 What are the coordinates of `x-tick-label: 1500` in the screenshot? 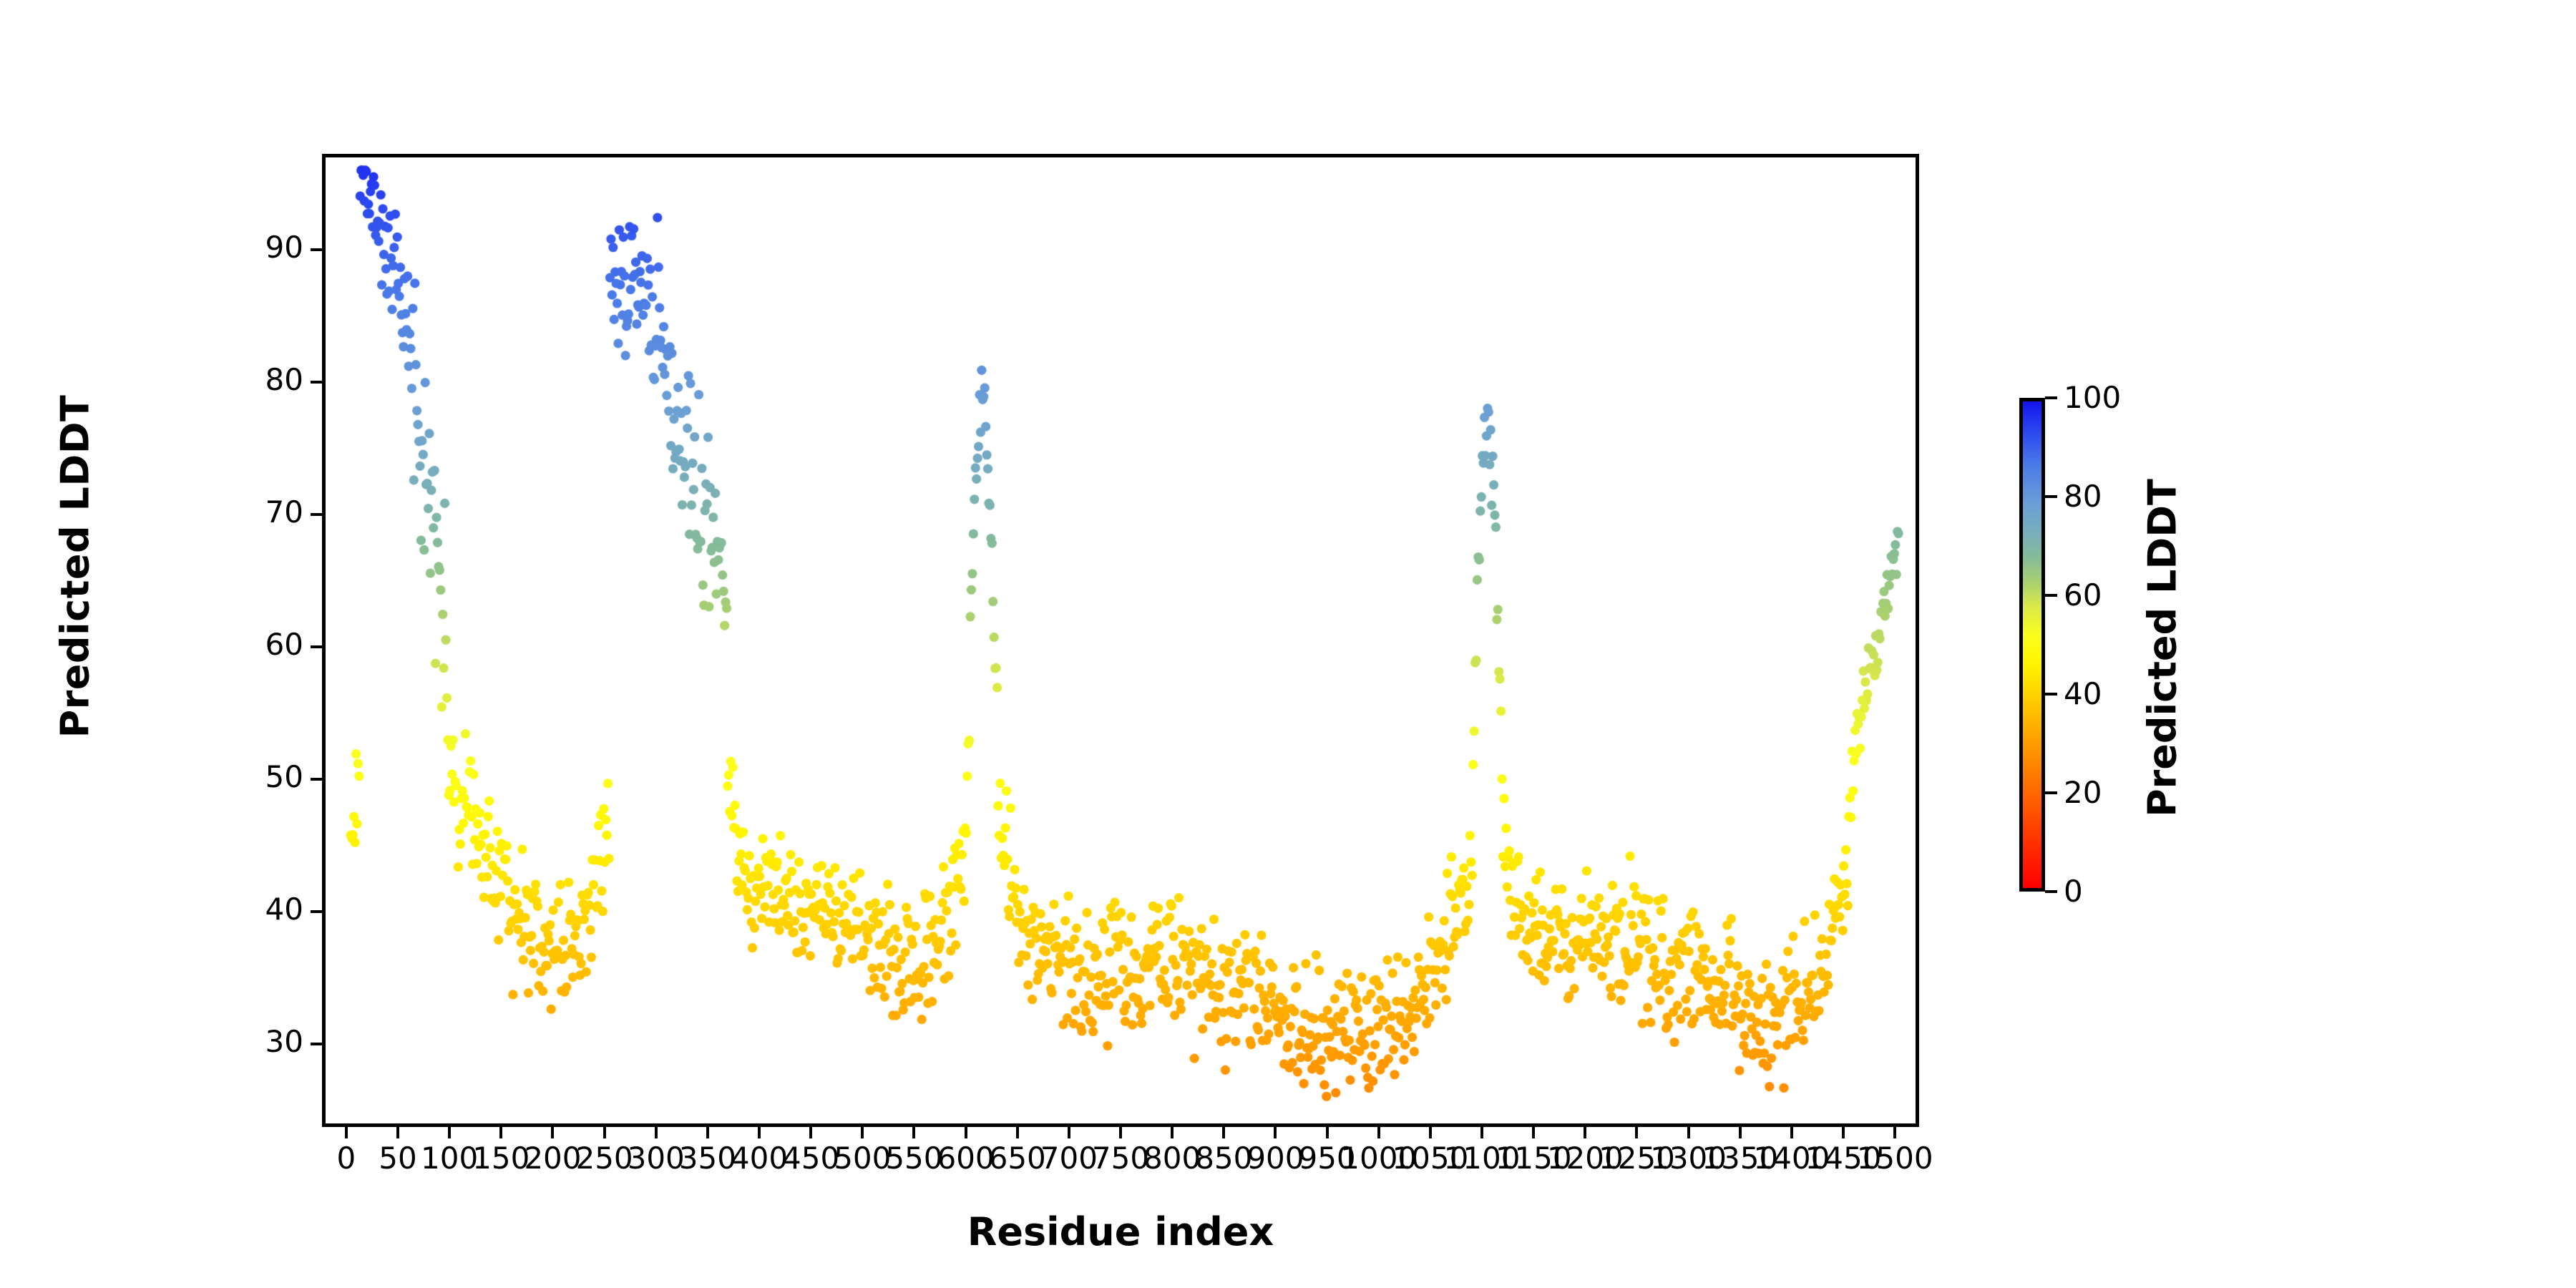 It's located at (1894, 1158).